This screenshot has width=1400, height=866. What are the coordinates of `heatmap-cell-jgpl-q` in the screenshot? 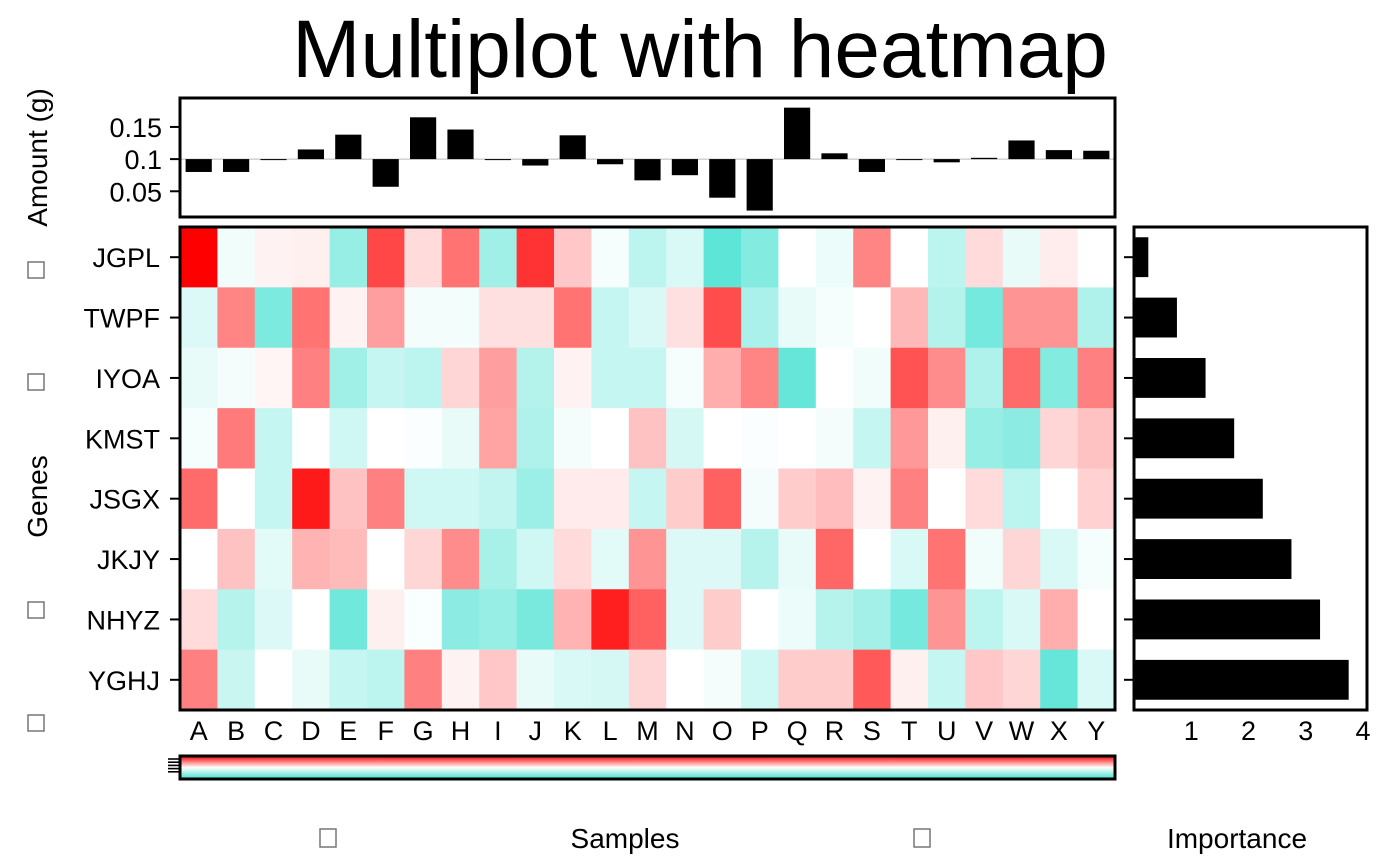 It's located at (797, 257).